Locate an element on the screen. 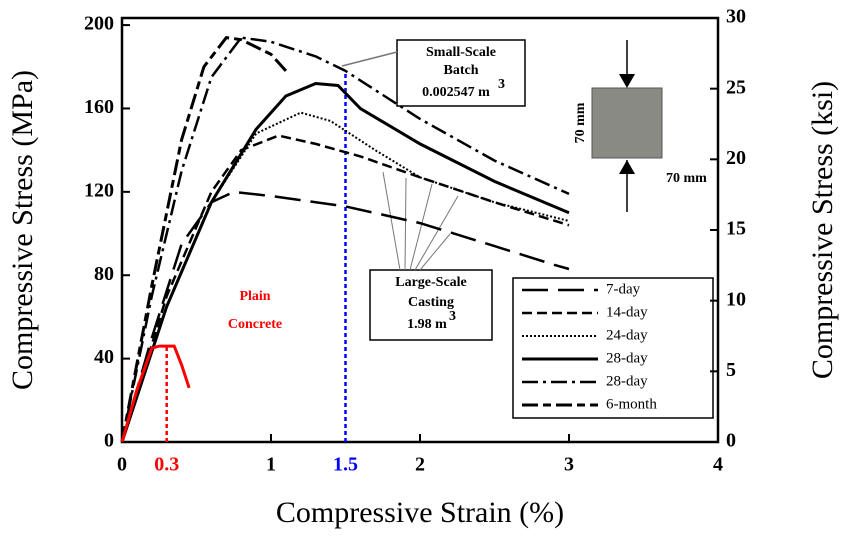  y-tick-label: 0 is located at coordinates (109, 441).